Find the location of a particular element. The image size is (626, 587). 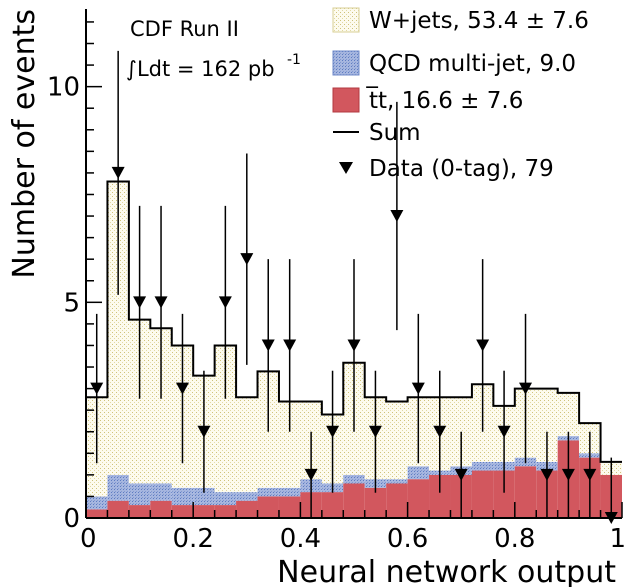

annotation-luminosity-exponent: -1 is located at coordinates (294, 60).